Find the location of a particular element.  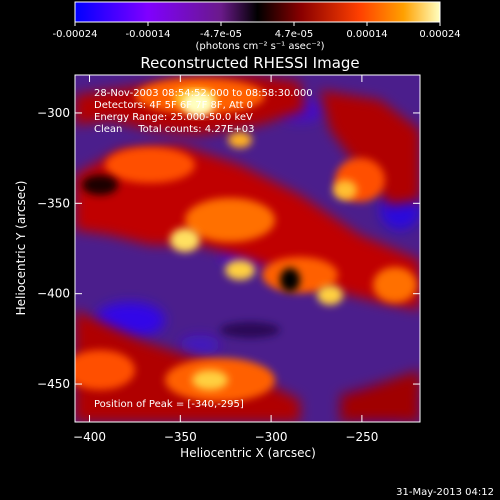

x-tick-label: −350 is located at coordinates (180, 437).